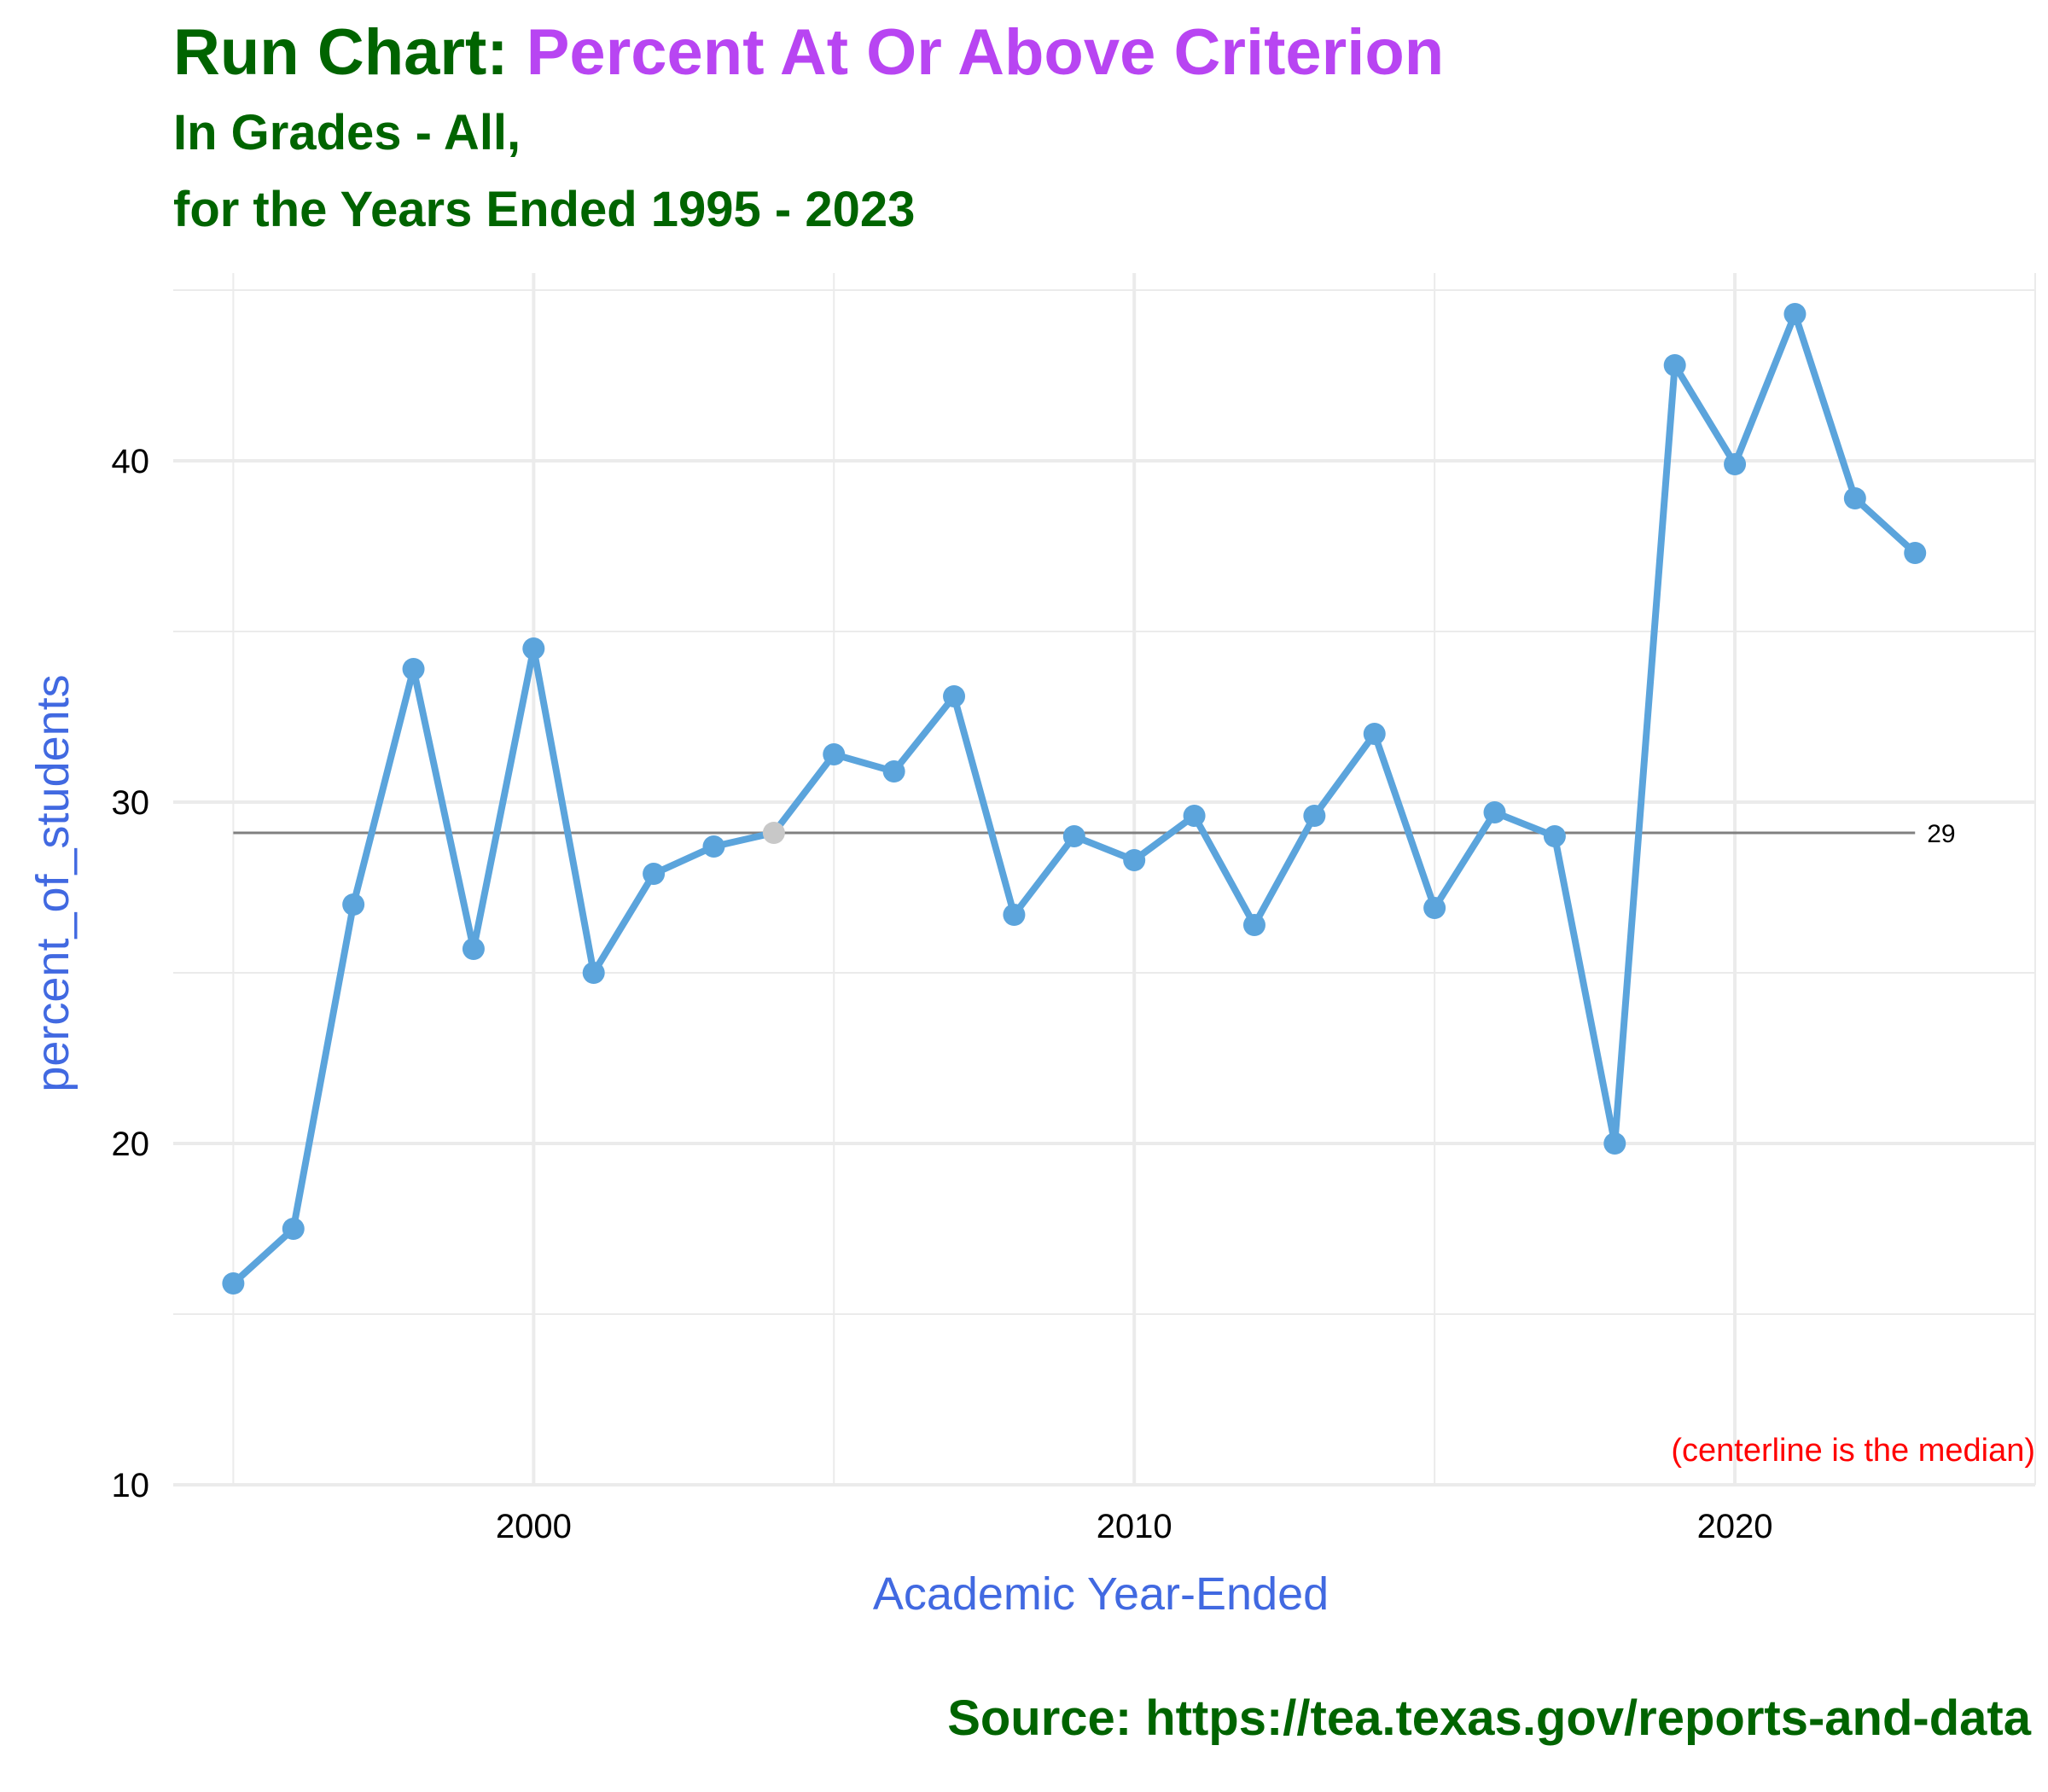  I want to click on title-highlight: Percent At Or Above Criterion, so click(986, 52).